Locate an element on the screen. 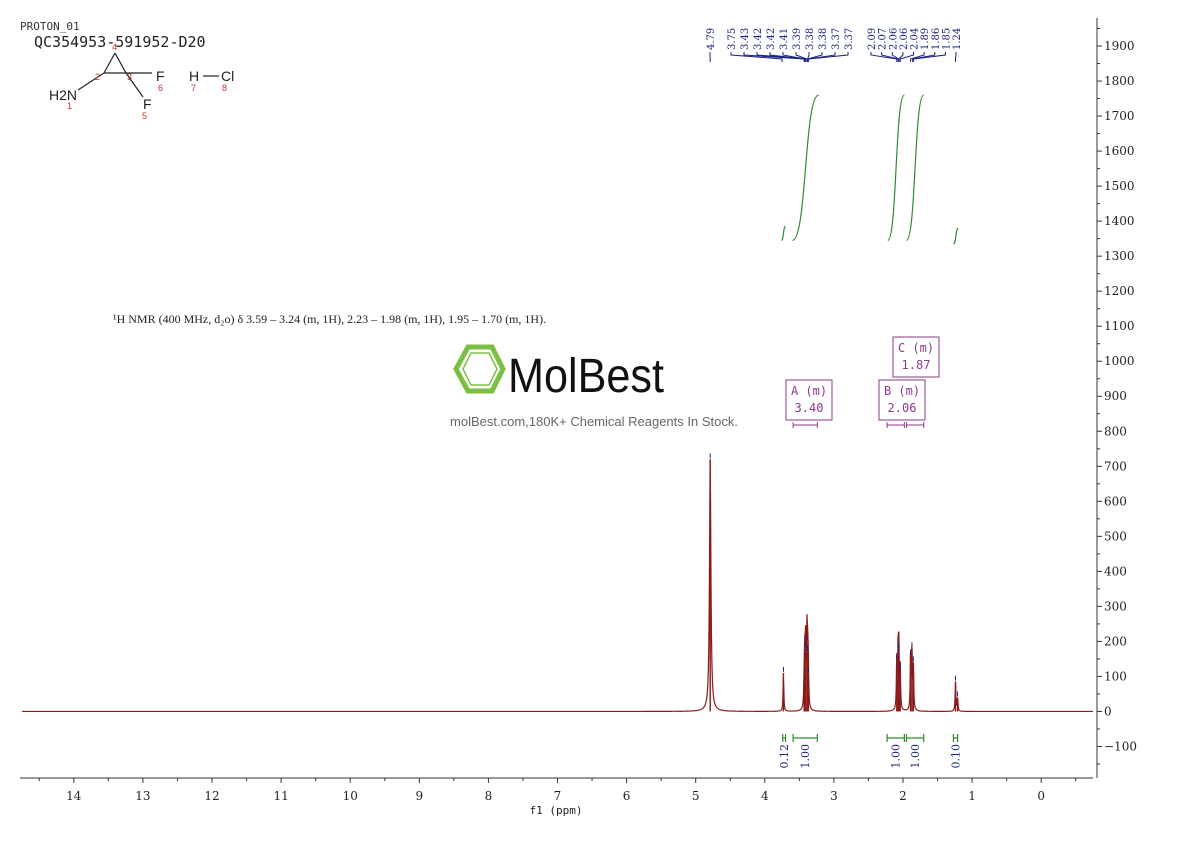 This screenshot has height=841, width=1190. y-tick-label: 900 is located at coordinates (1115, 396).